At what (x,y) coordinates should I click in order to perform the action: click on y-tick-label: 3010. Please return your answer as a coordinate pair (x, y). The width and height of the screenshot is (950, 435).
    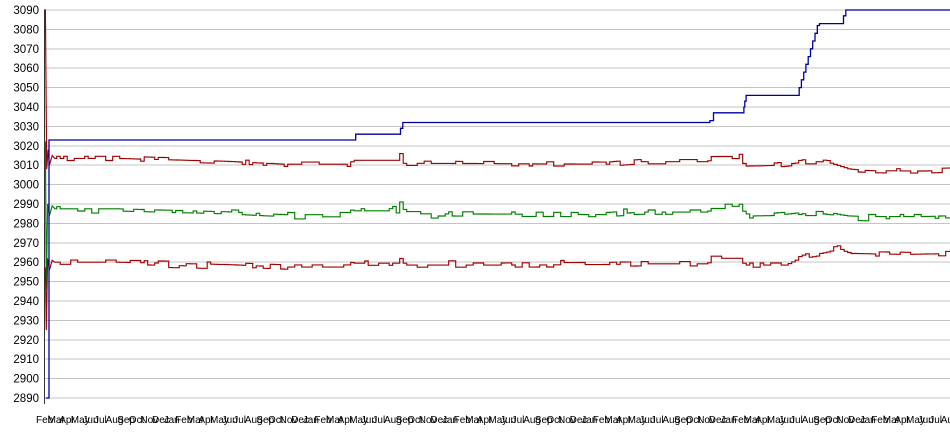
    Looking at the image, I should click on (26, 166).